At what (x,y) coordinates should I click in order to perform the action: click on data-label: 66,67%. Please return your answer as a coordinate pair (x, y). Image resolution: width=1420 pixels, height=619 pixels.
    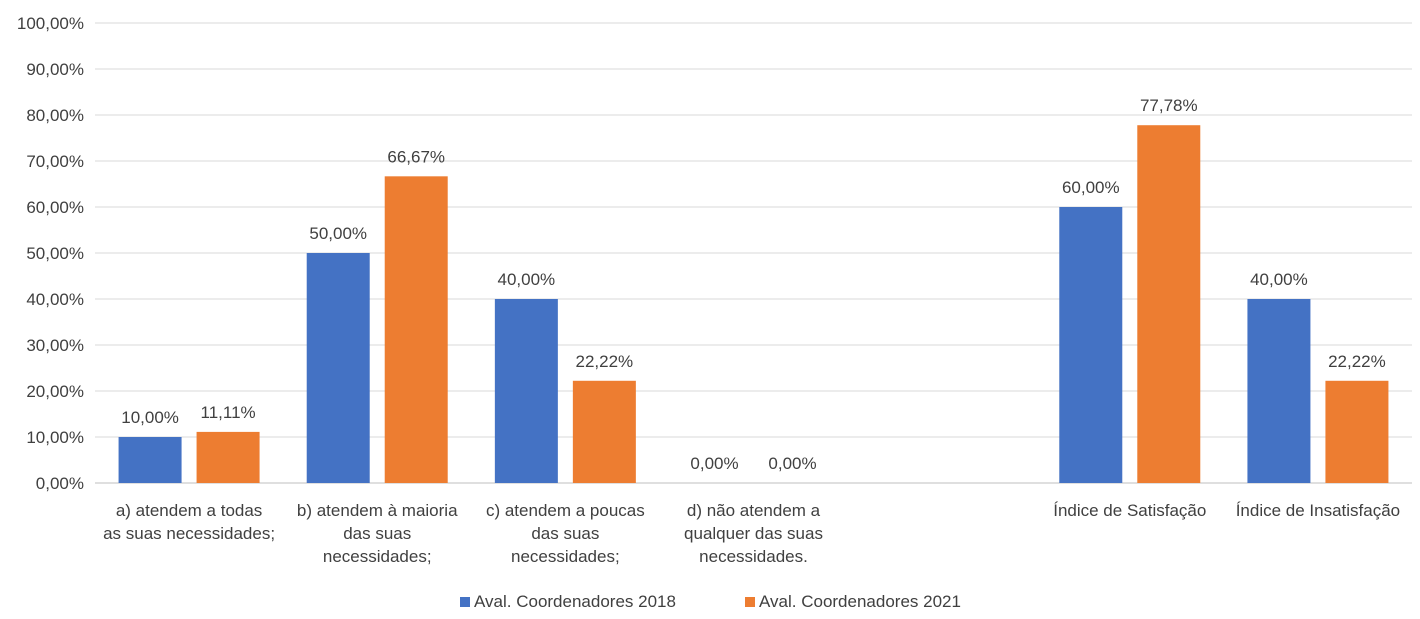
    Looking at the image, I should click on (416, 156).